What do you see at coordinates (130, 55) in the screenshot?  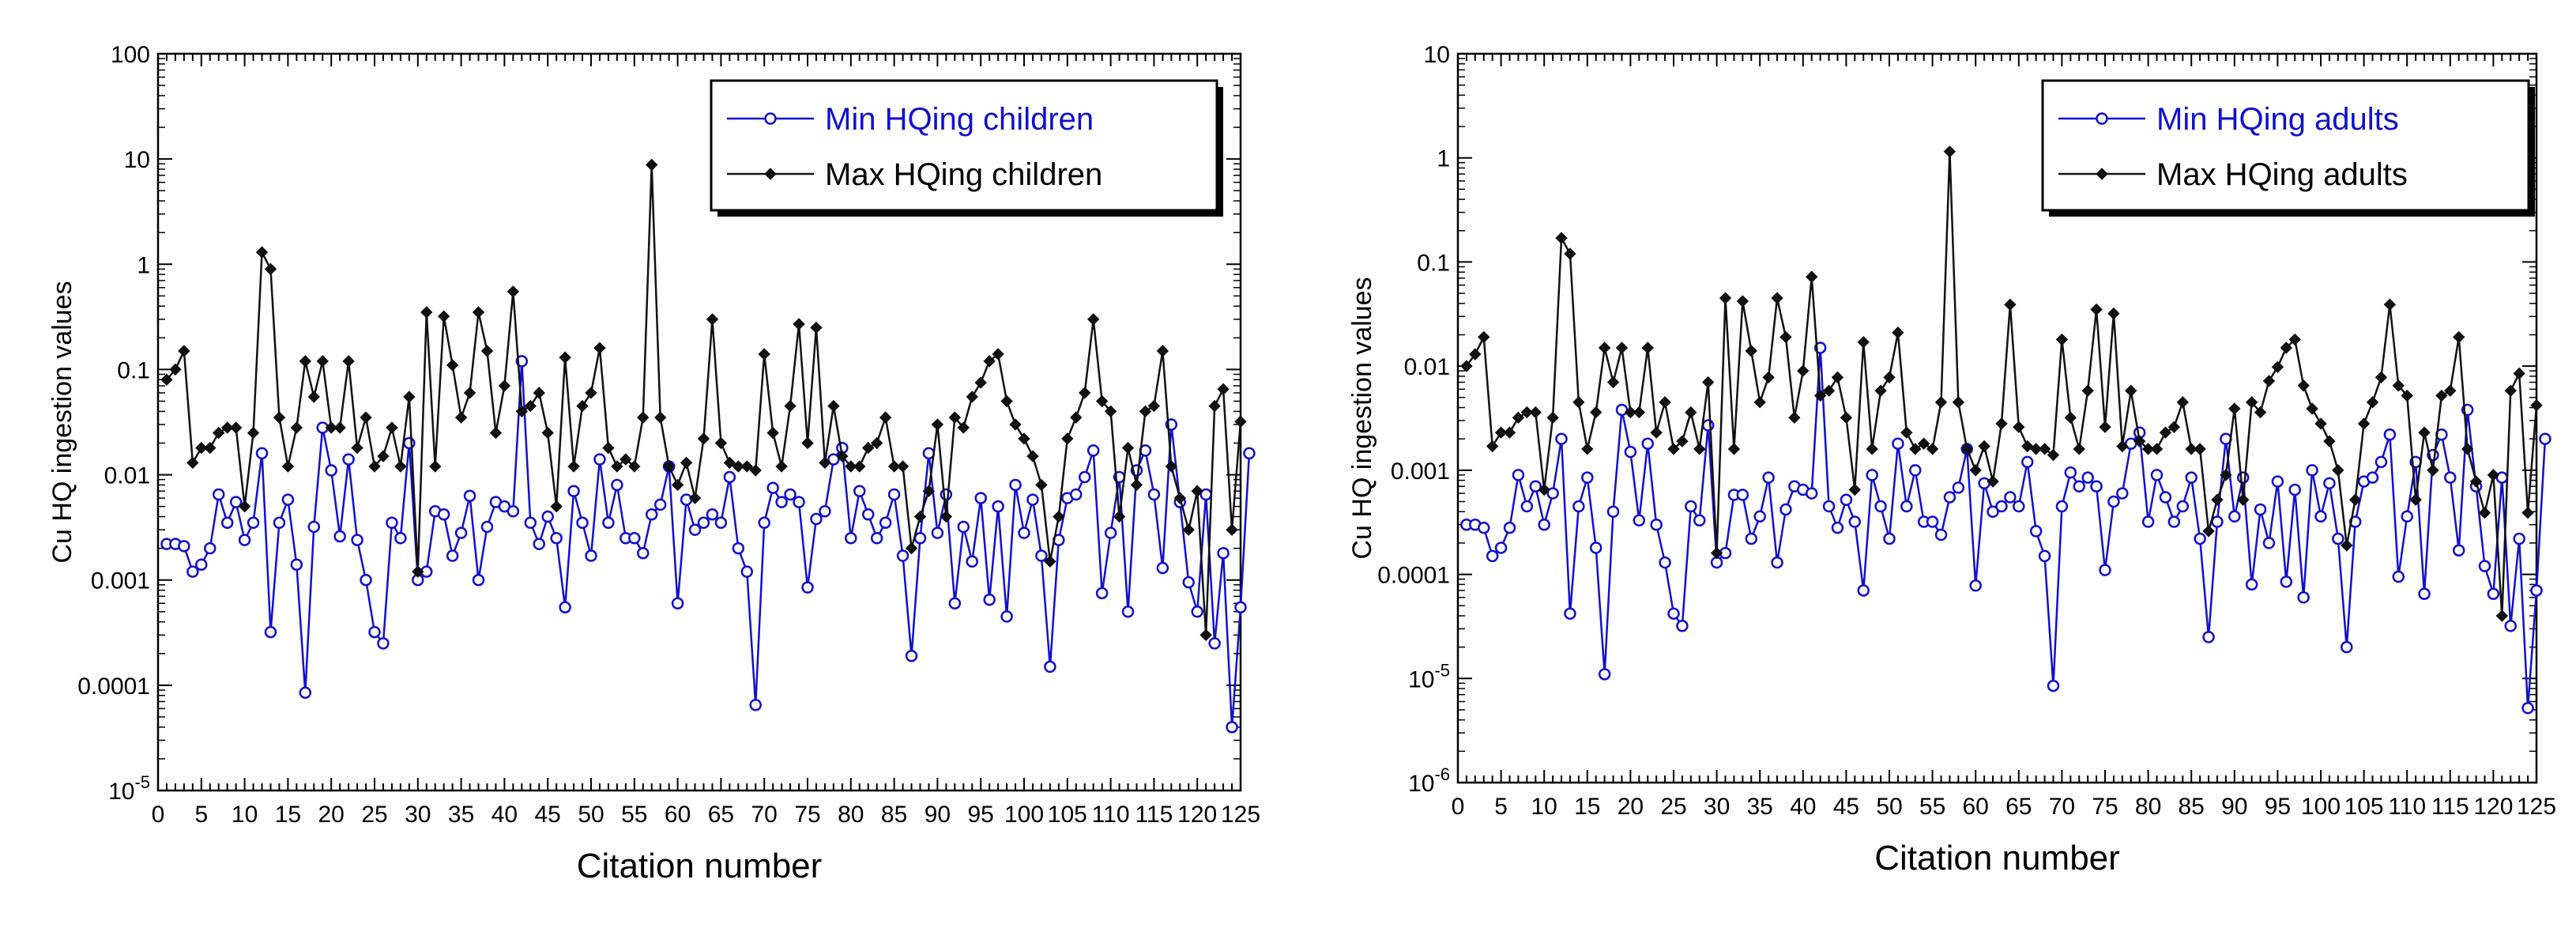 I see `y-tick-label: 100` at bounding box center [130, 55].